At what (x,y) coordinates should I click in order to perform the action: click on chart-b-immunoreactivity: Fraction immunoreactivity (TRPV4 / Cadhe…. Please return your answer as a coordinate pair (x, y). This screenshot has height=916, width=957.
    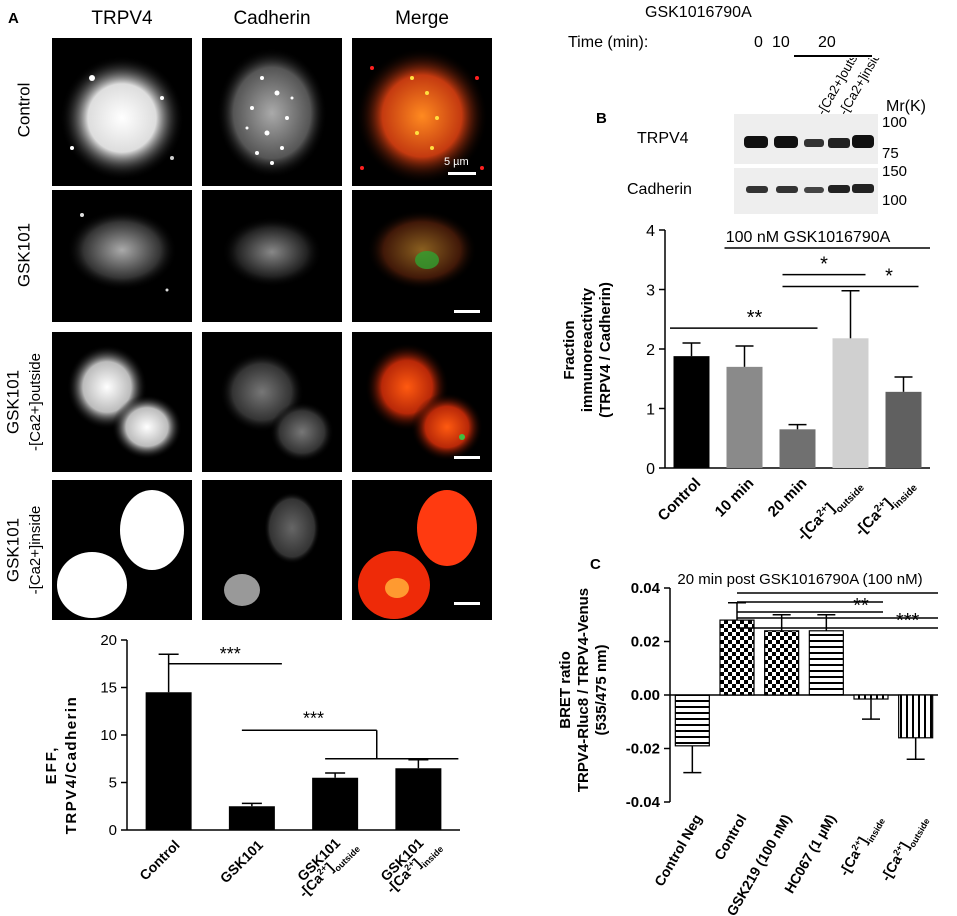
    Looking at the image, I should click on (745, 385).